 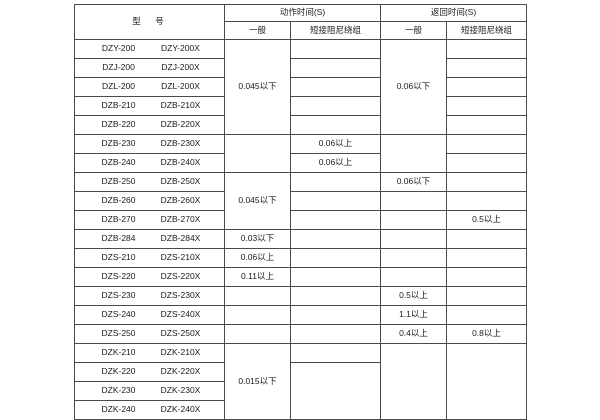 What do you see at coordinates (149, 22) in the screenshot?
I see `header-model: 型 号` at bounding box center [149, 22].